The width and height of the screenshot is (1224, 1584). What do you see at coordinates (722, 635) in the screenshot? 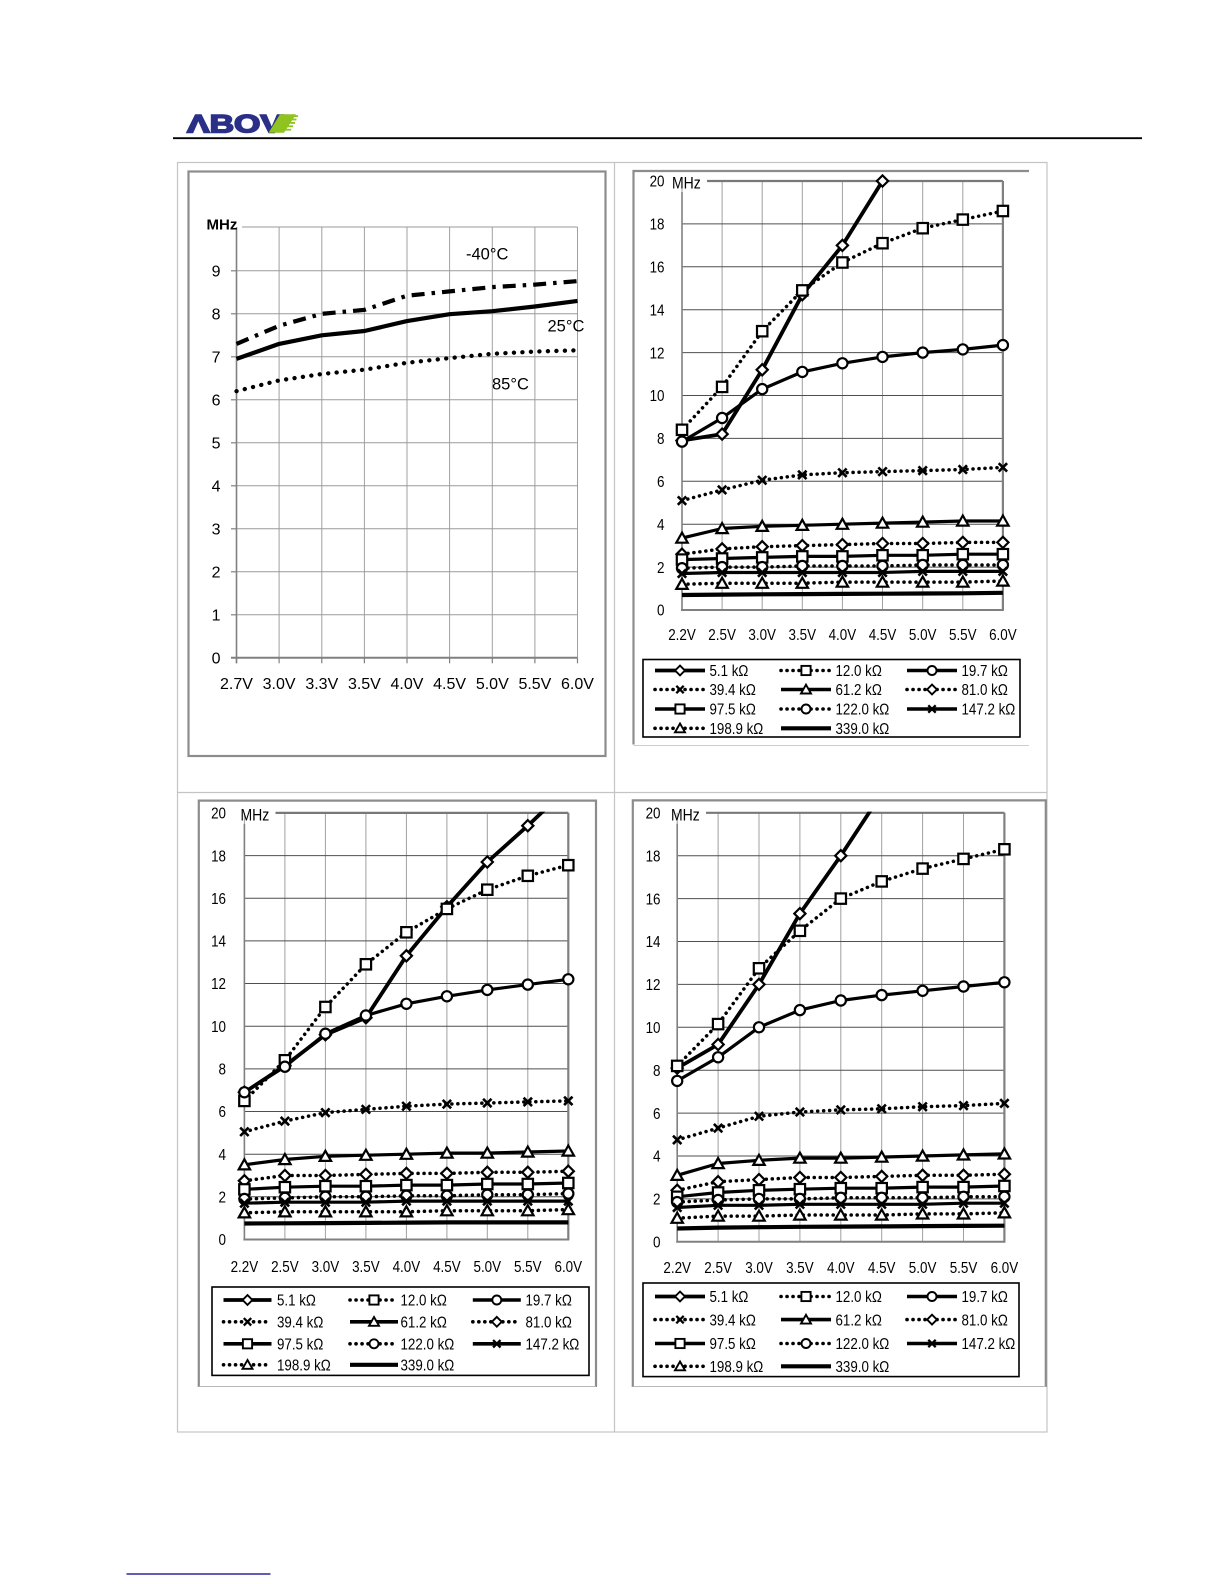
I see `svg-text: 2.5V` at bounding box center [722, 635].